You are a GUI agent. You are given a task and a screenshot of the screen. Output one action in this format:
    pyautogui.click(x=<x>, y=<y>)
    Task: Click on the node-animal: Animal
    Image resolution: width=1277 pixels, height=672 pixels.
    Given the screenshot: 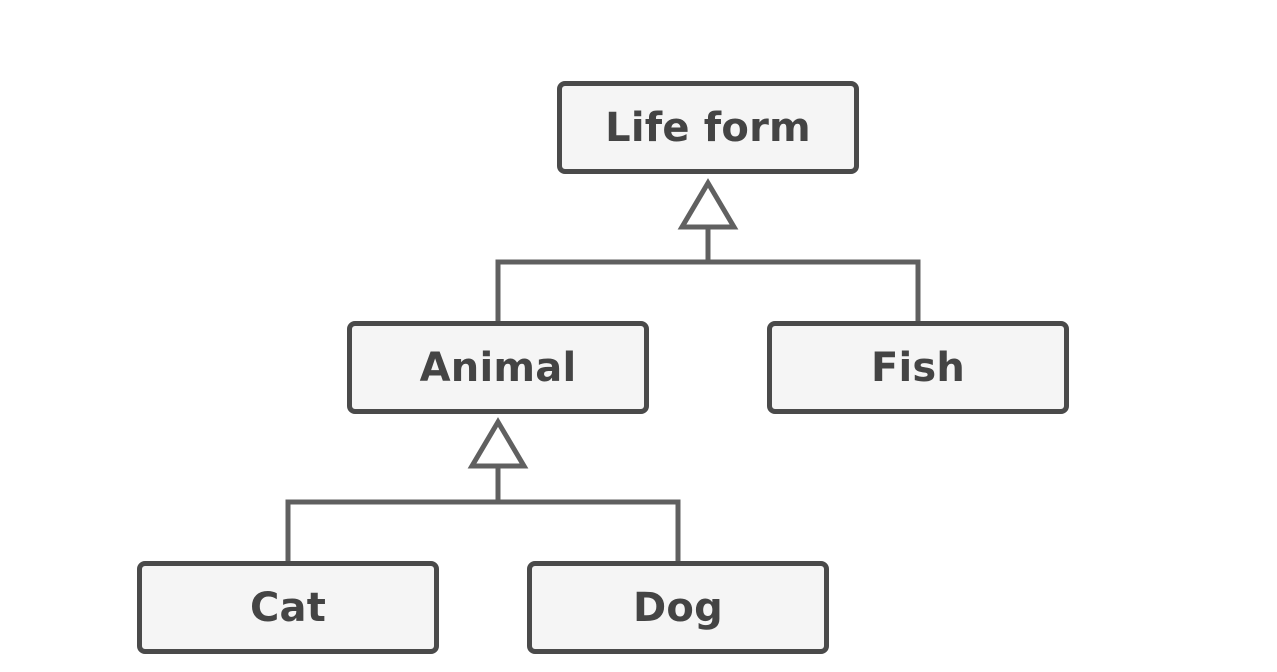 What is the action you would take?
    pyautogui.click(x=498, y=367)
    